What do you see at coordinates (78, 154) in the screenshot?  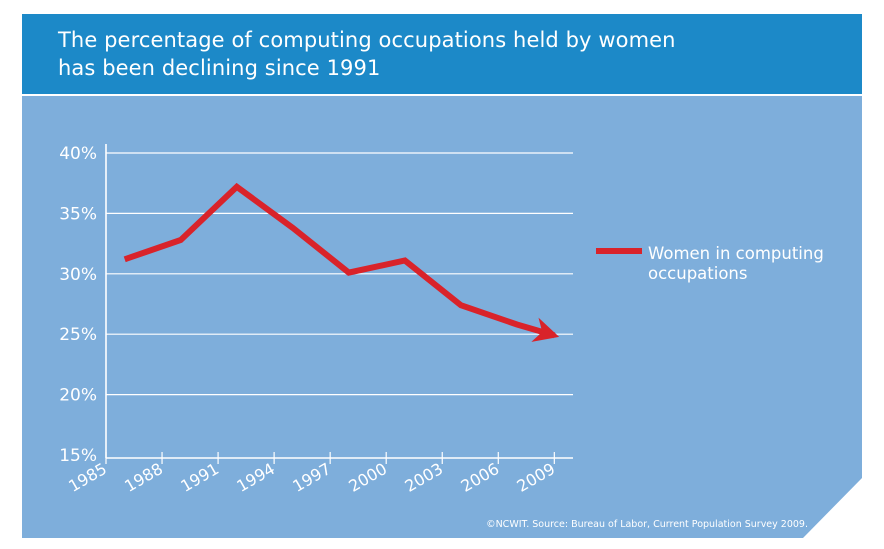 I see `y-tick-label: 40%` at bounding box center [78, 154].